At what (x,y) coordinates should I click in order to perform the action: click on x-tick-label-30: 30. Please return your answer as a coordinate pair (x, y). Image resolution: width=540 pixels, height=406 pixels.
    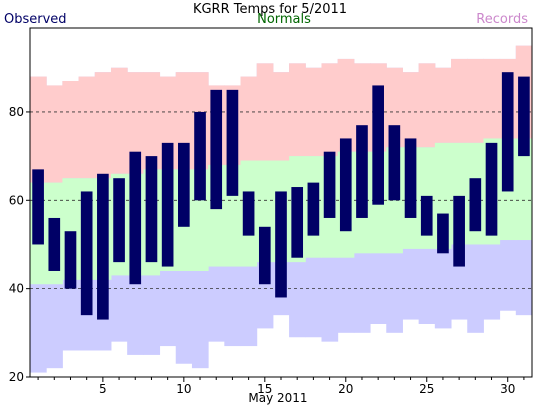
    Looking at the image, I should click on (507, 389).